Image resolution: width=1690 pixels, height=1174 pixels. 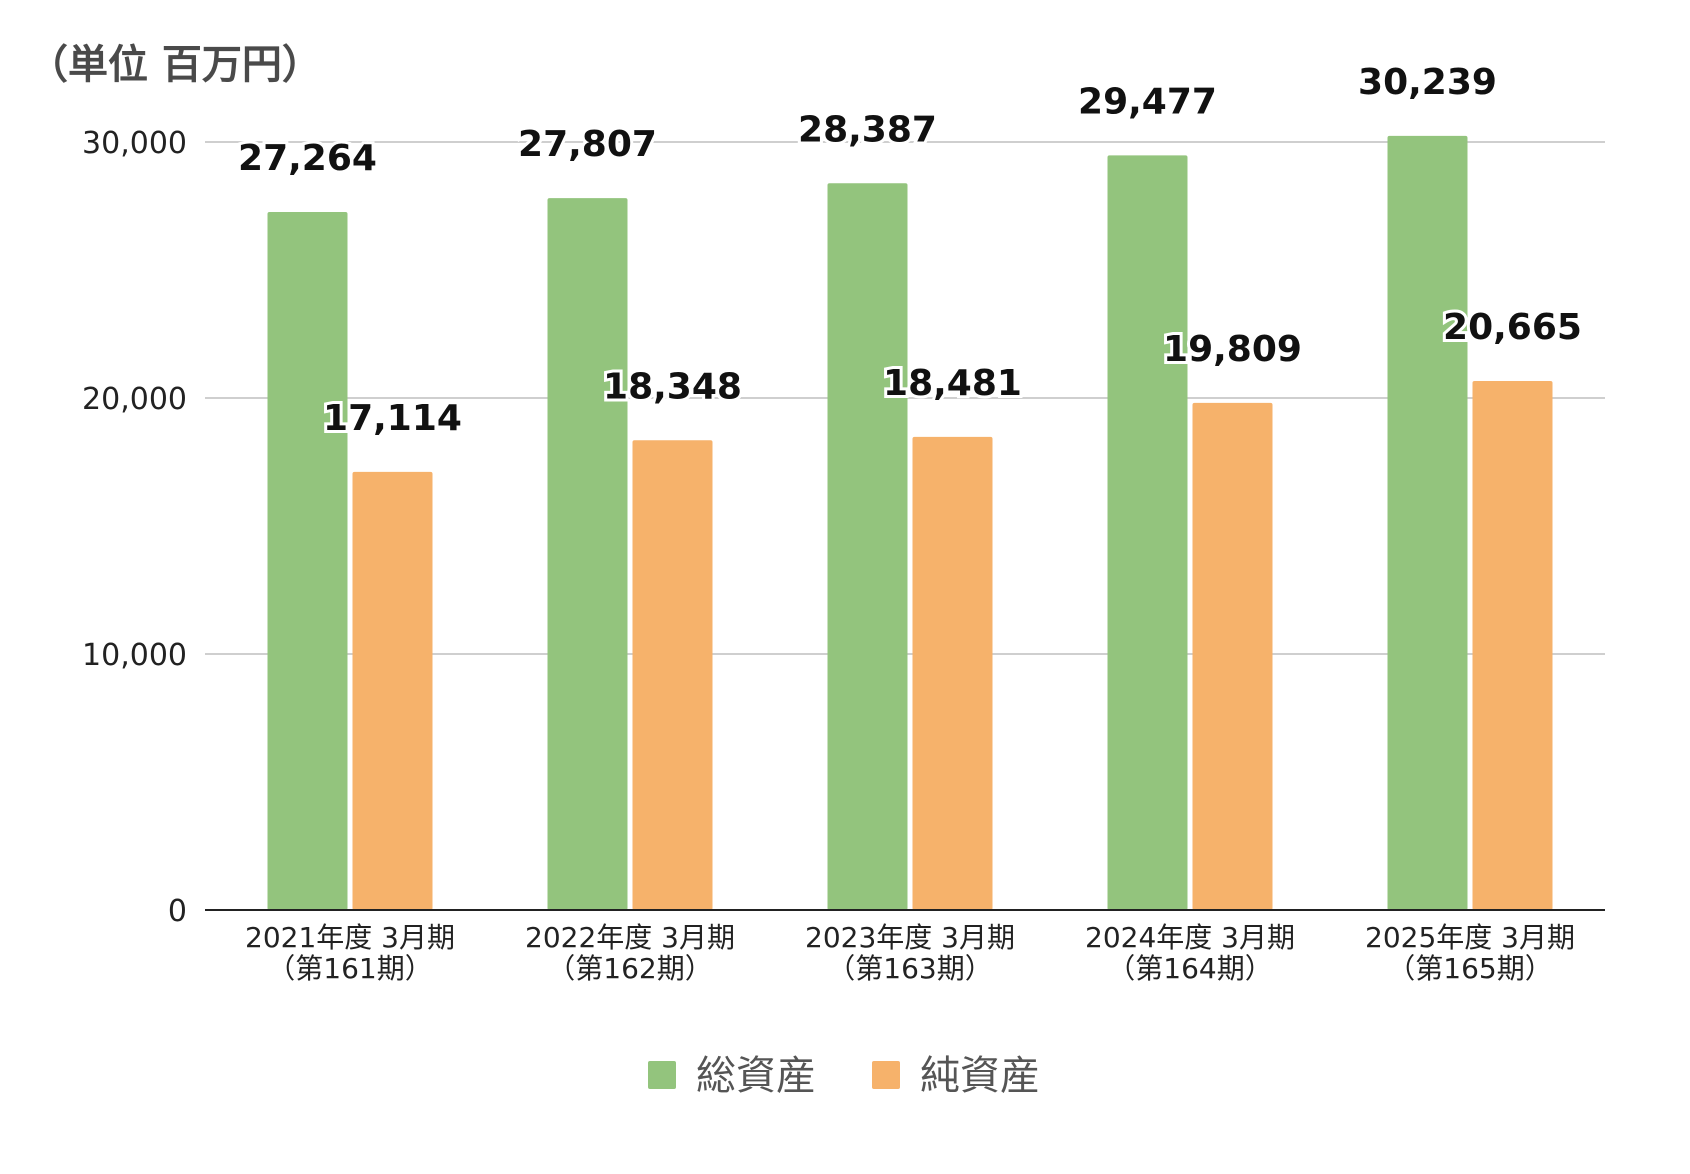 I want to click on data-label: 18,481, so click(x=952, y=383).